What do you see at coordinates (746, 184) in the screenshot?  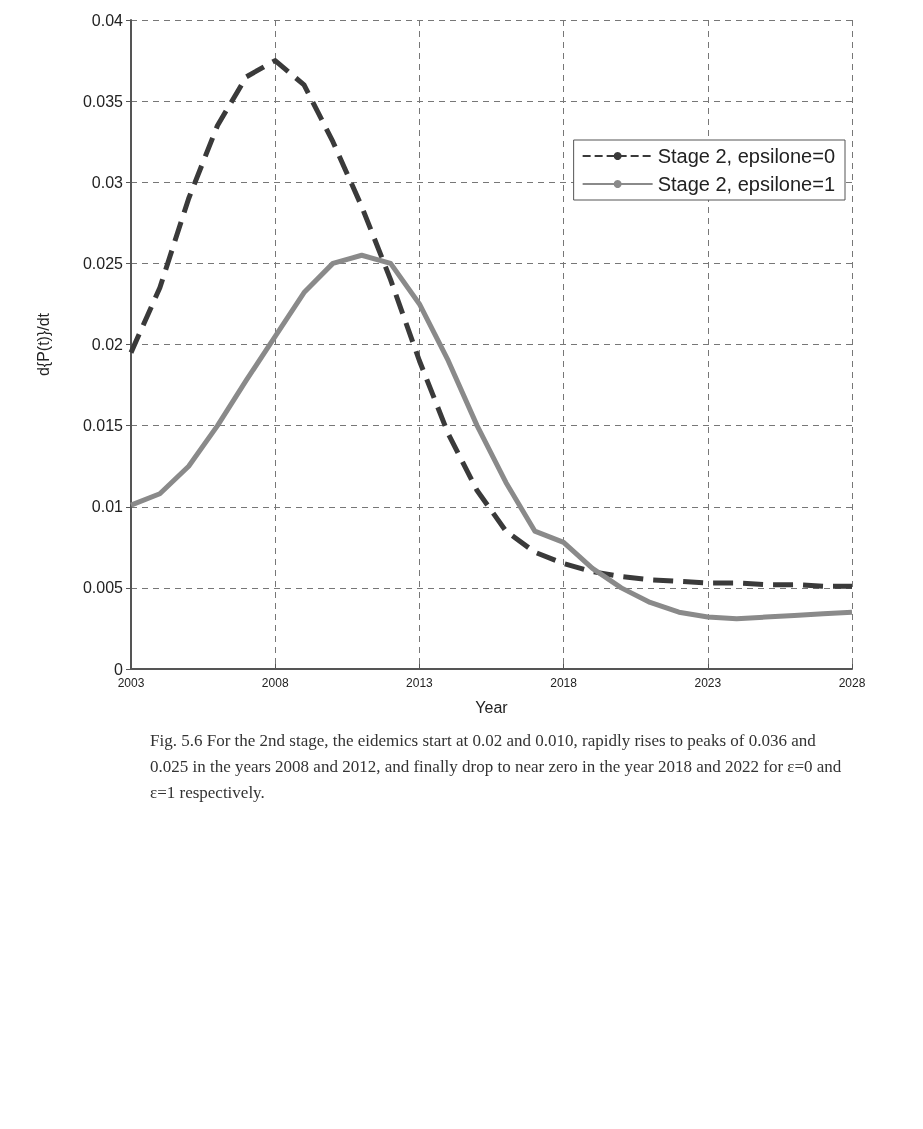 I see `legend-label: Stage 2, epsilone=1` at bounding box center [746, 184].